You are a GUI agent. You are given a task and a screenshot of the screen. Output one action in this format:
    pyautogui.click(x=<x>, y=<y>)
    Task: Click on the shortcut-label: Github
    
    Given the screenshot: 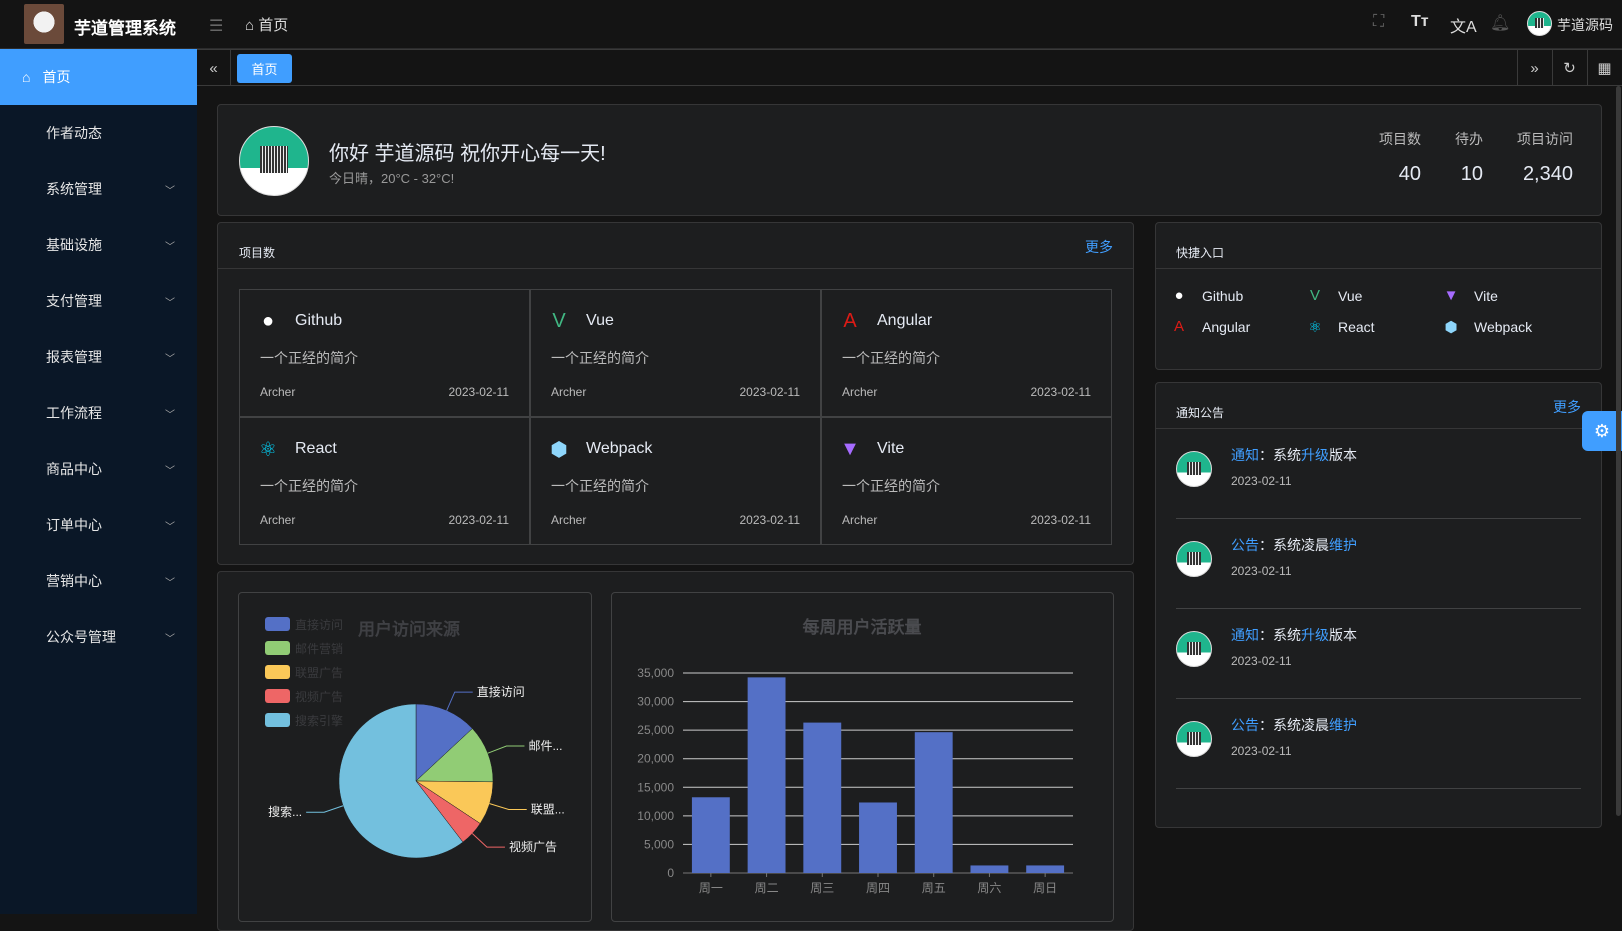 What is the action you would take?
    pyautogui.click(x=1223, y=295)
    